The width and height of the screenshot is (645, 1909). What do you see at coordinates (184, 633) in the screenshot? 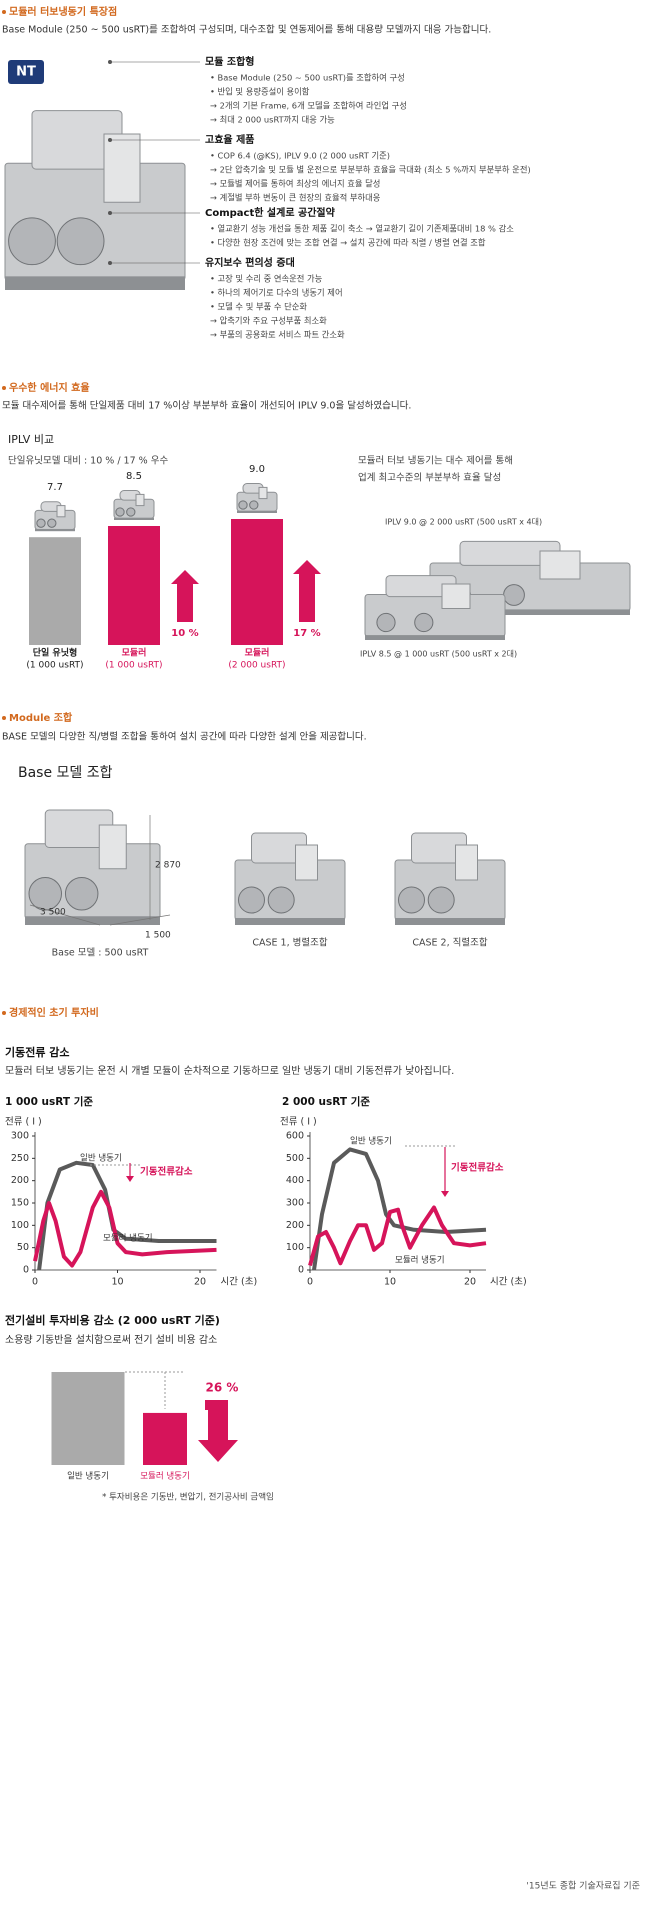
I see `annotation: 10 %` at bounding box center [184, 633].